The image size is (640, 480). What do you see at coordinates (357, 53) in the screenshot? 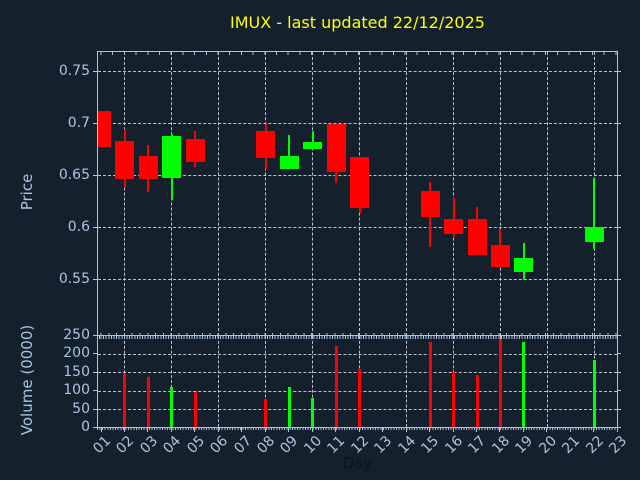
I see `price-top-minor-ticks` at bounding box center [357, 53].